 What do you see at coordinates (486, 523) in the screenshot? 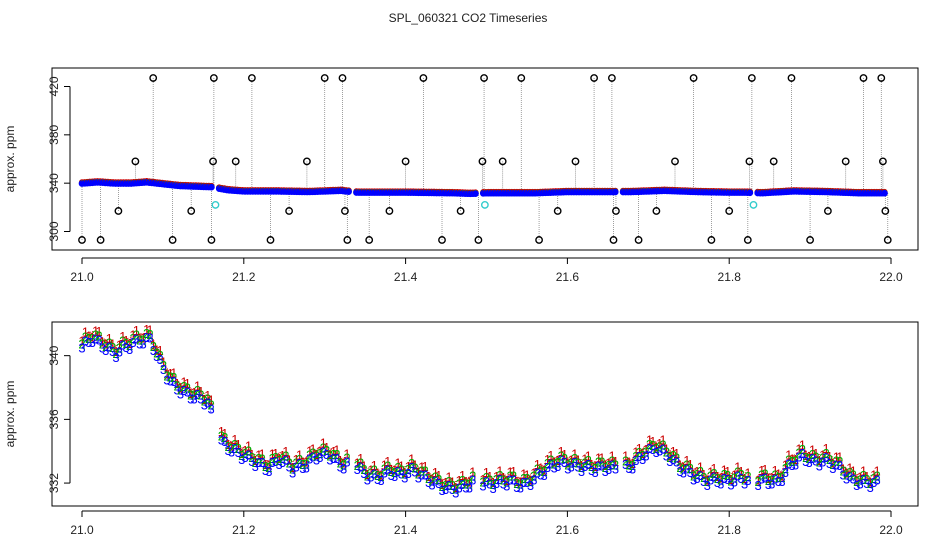
I see `bottom-x-axis: 21.0 21.2 21.4 21.6 21.8 22.0` at bounding box center [486, 523].